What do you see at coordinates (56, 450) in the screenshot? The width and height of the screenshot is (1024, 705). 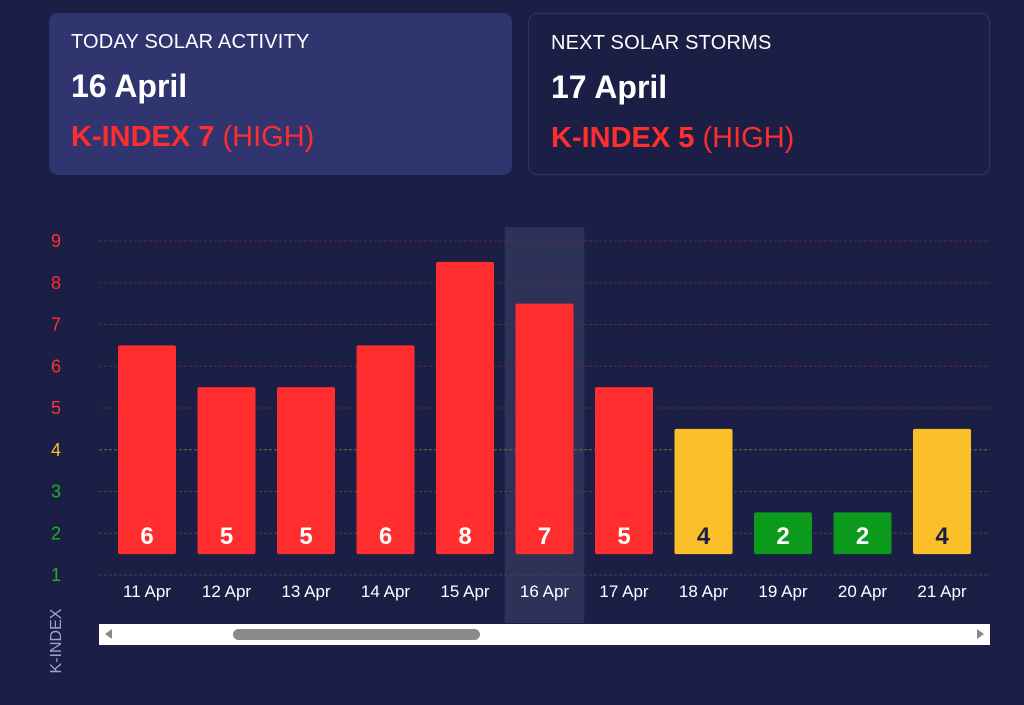 I see `y-tick-label: 4` at bounding box center [56, 450].